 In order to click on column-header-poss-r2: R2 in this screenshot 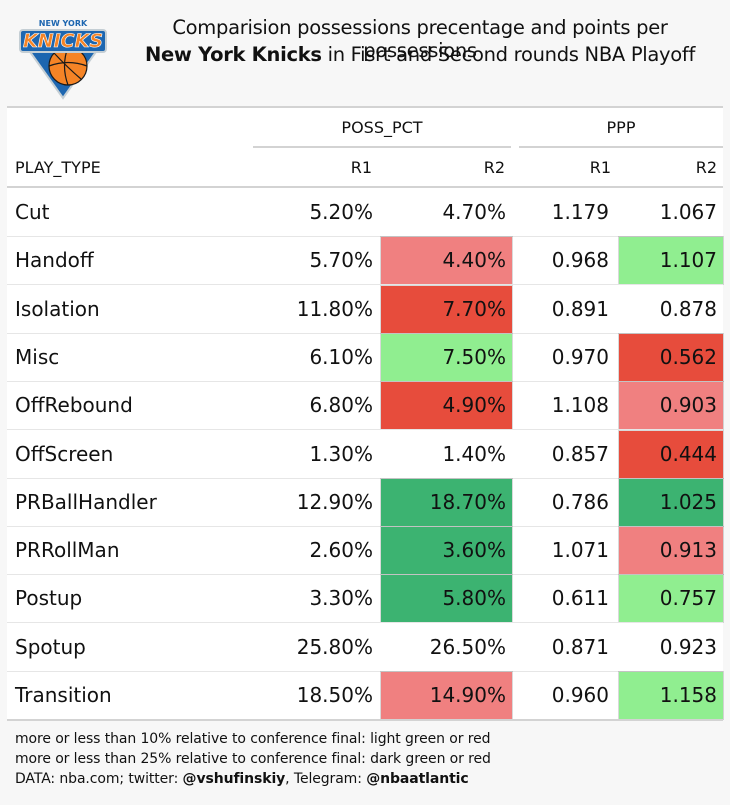, I will do `click(494, 167)`.